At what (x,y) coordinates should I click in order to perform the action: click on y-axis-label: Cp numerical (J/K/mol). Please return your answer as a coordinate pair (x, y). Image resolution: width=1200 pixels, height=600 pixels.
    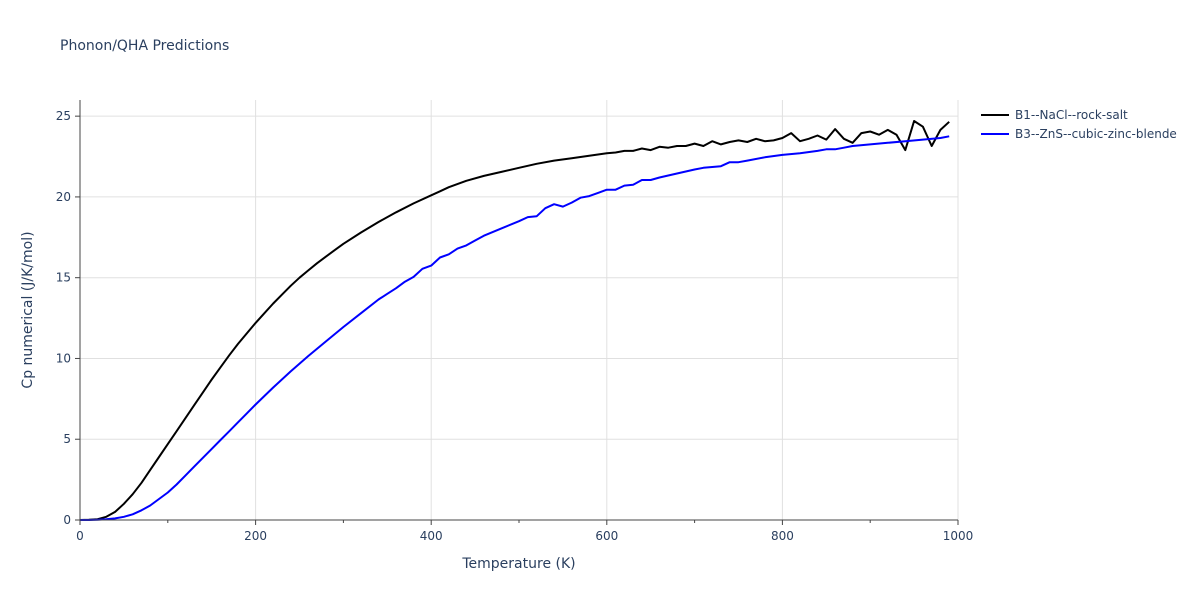
    Looking at the image, I should click on (28, 309).